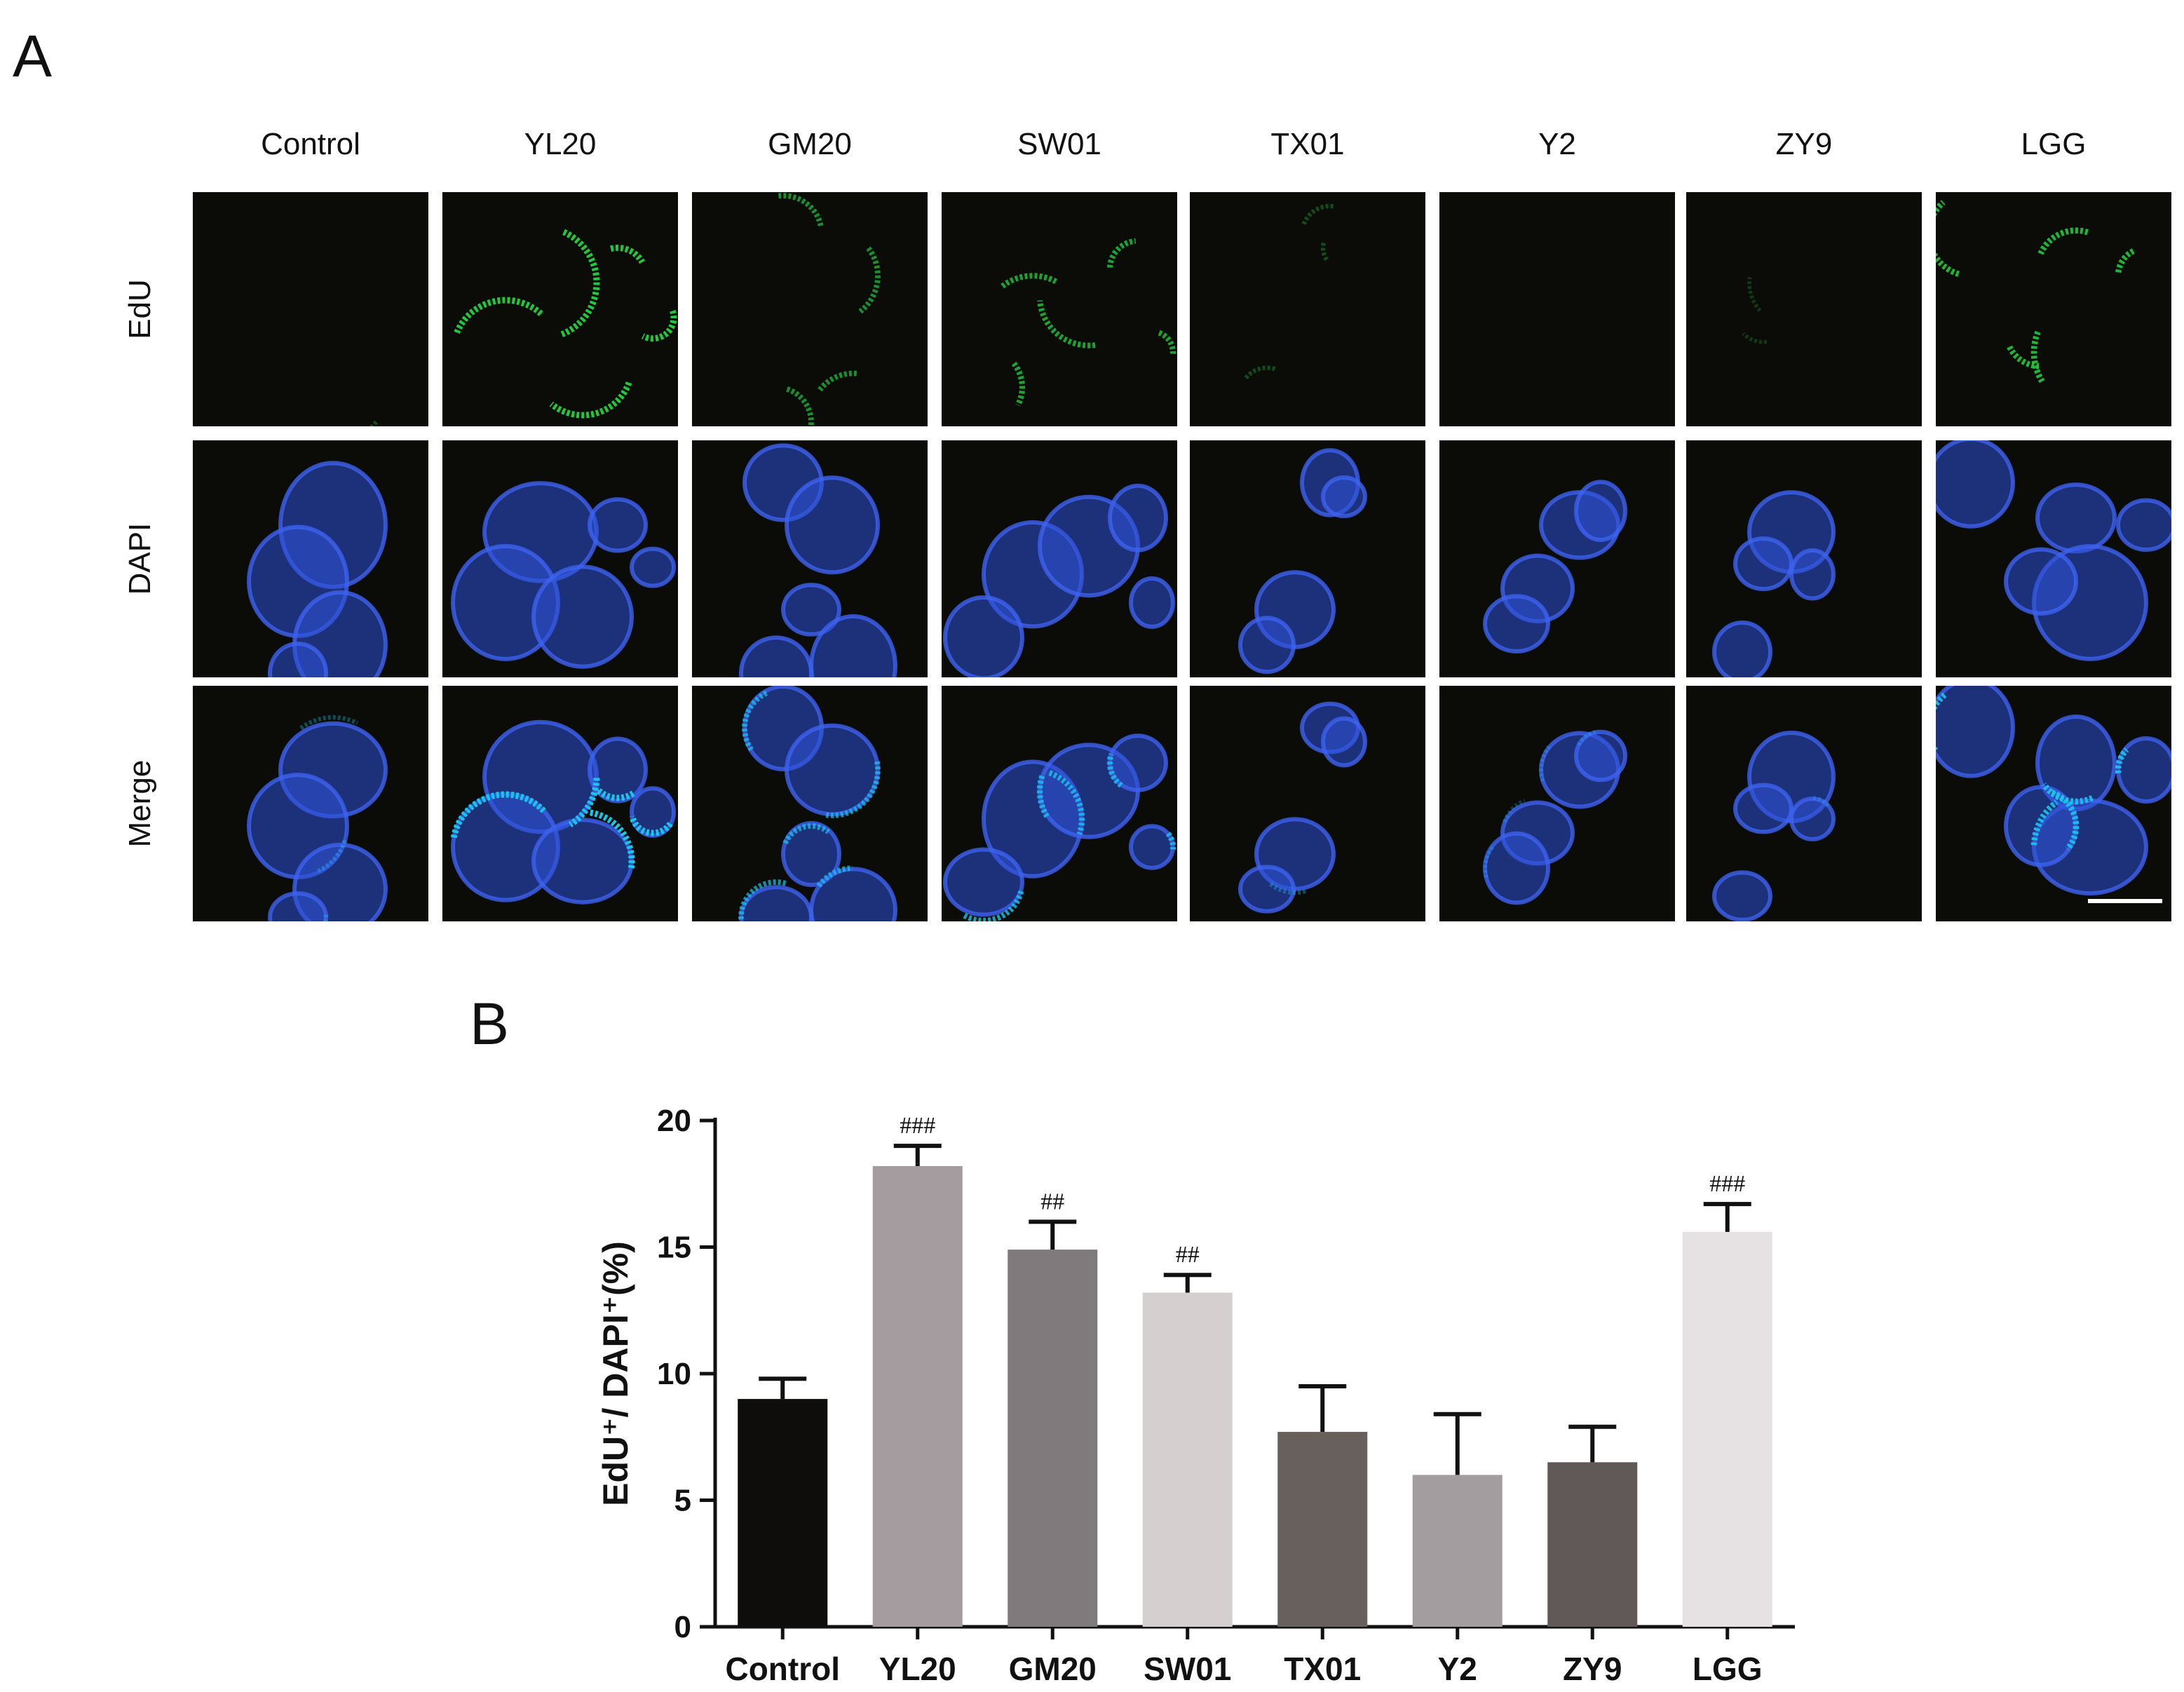  What do you see at coordinates (1059, 804) in the screenshot?
I see `image-tile-merge-sw01` at bounding box center [1059, 804].